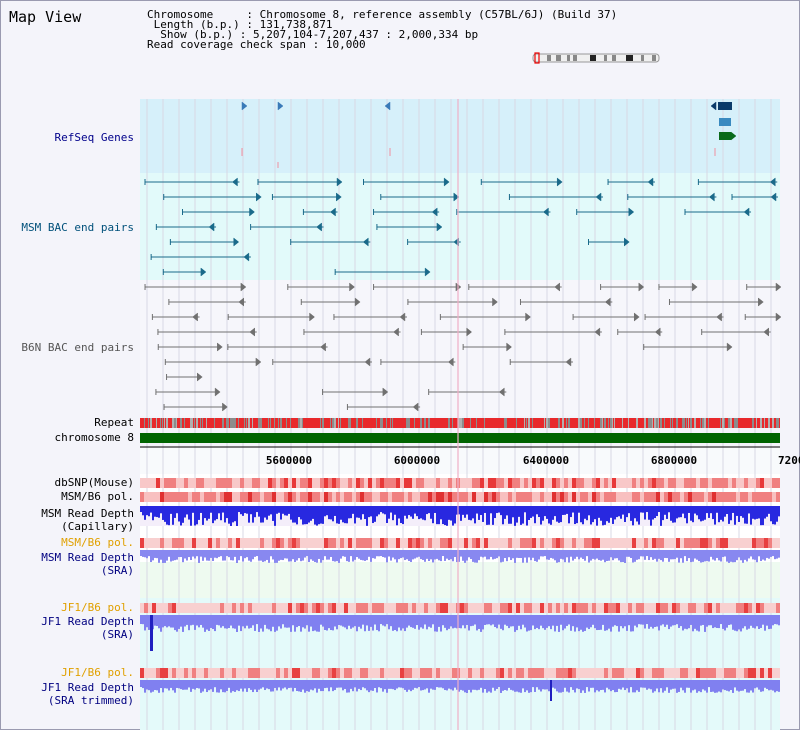 The height and width of the screenshot is (730, 800). What do you see at coordinates (94, 437) in the screenshot?
I see `chromosome-label-track: chromosome 8` at bounding box center [94, 437].